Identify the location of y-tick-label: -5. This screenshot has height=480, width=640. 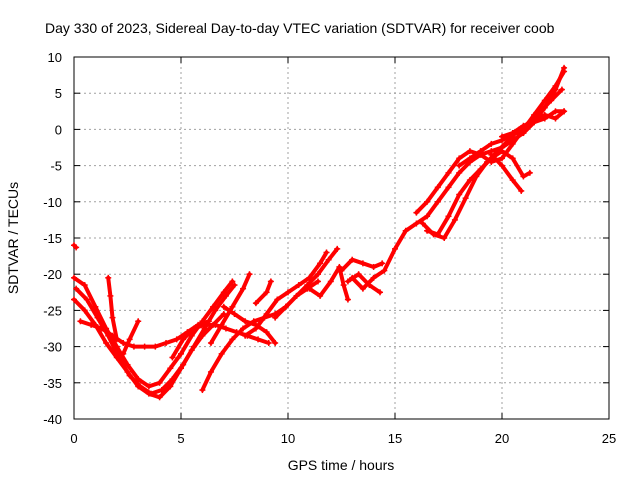
(56, 166).